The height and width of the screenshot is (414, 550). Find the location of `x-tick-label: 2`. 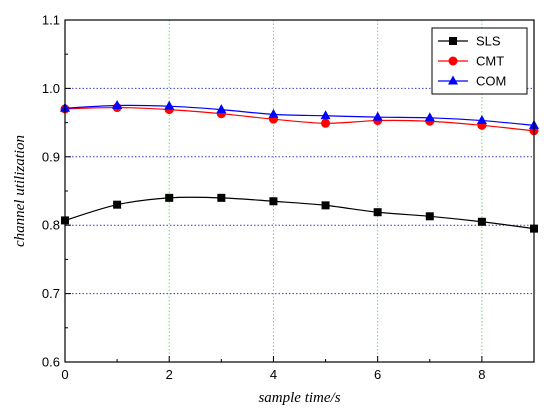

x-tick-label: 2 is located at coordinates (169, 374).